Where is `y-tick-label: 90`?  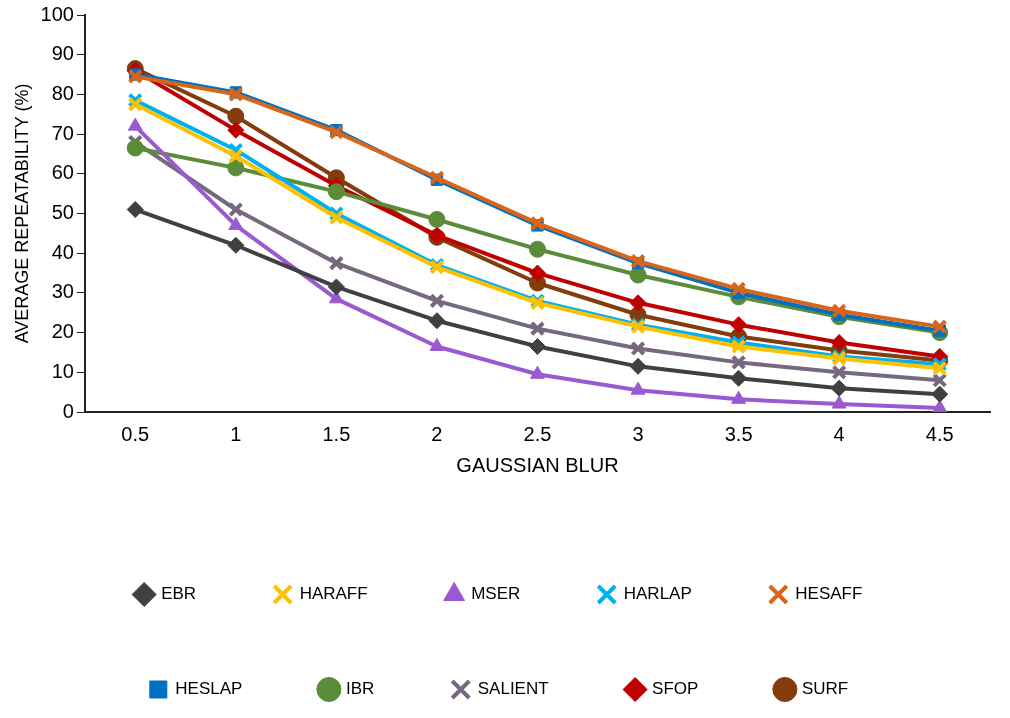
y-tick-label: 90 is located at coordinates (62, 53).